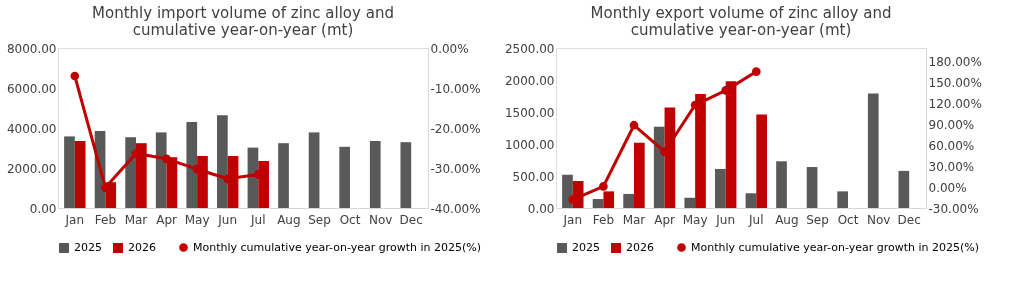 The image size is (1024, 293). What do you see at coordinates (31, 88) in the screenshot?
I see `y-tick-label: 6000.00` at bounding box center [31, 88].